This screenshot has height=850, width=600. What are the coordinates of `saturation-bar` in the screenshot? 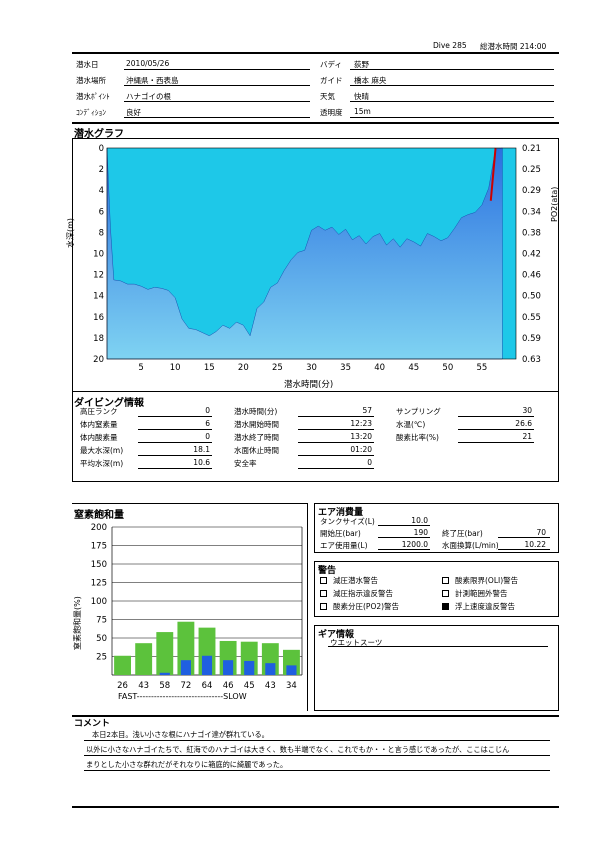 It's located at (144, 659).